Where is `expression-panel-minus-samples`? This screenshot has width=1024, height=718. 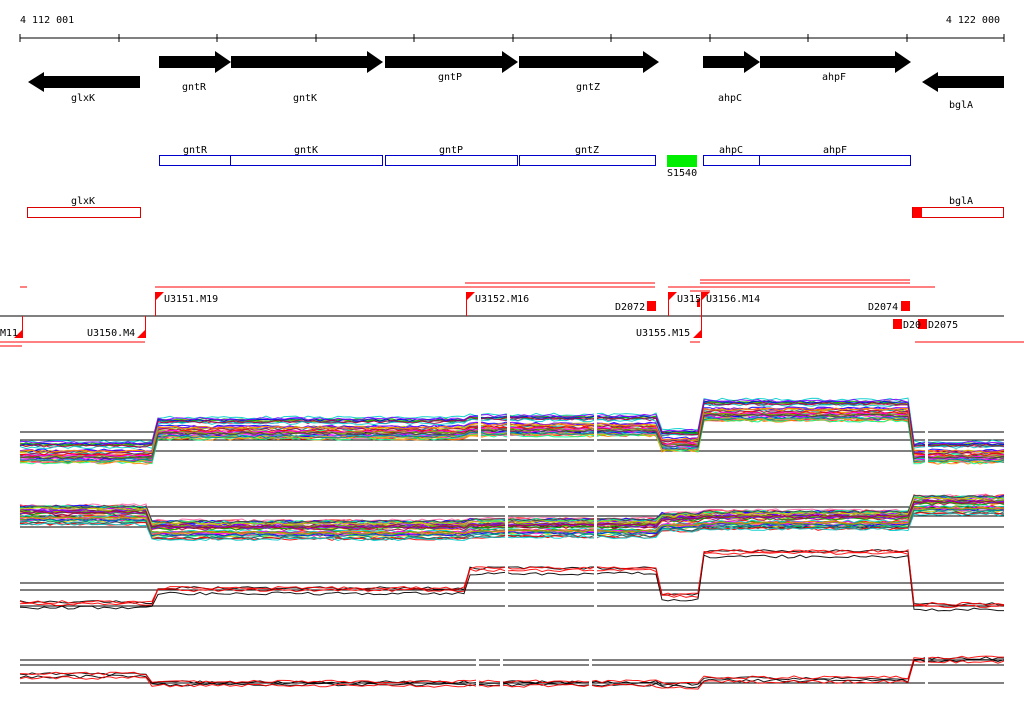 expression-panel-minus-samples is located at coordinates (512, 512).